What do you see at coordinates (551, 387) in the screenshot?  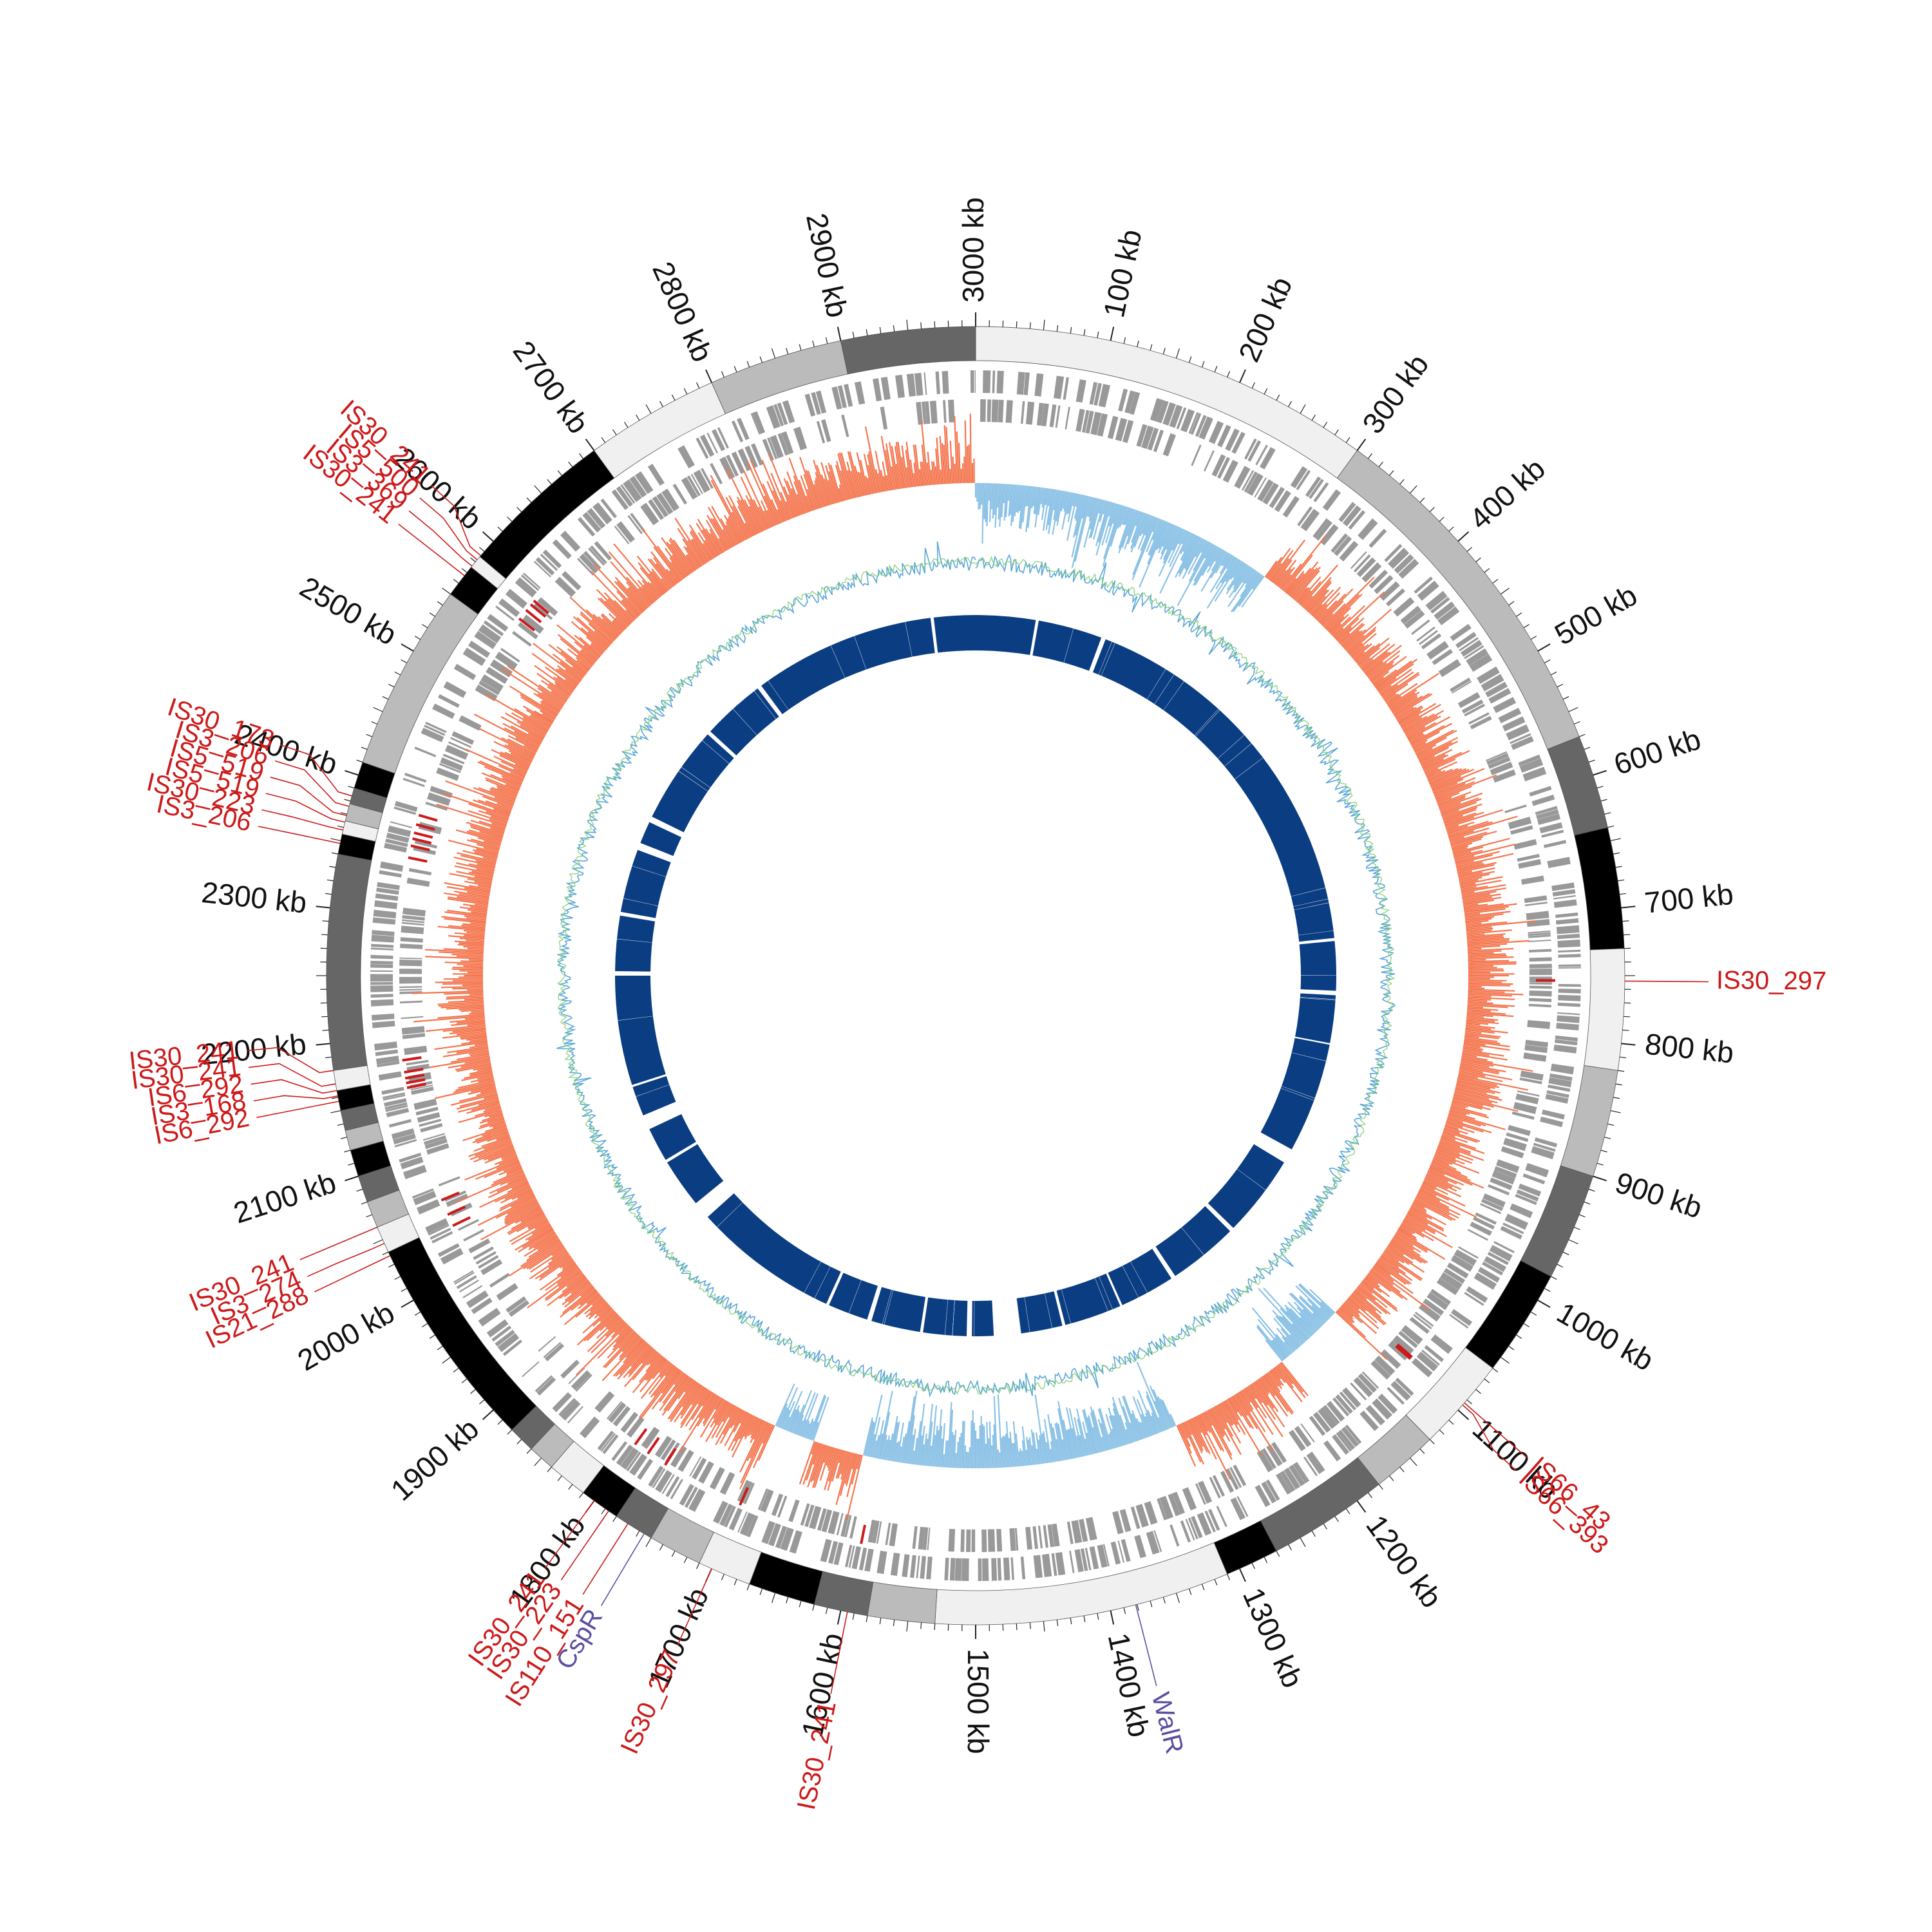 I see `kb-label-2700: 2700 kb` at bounding box center [551, 387].